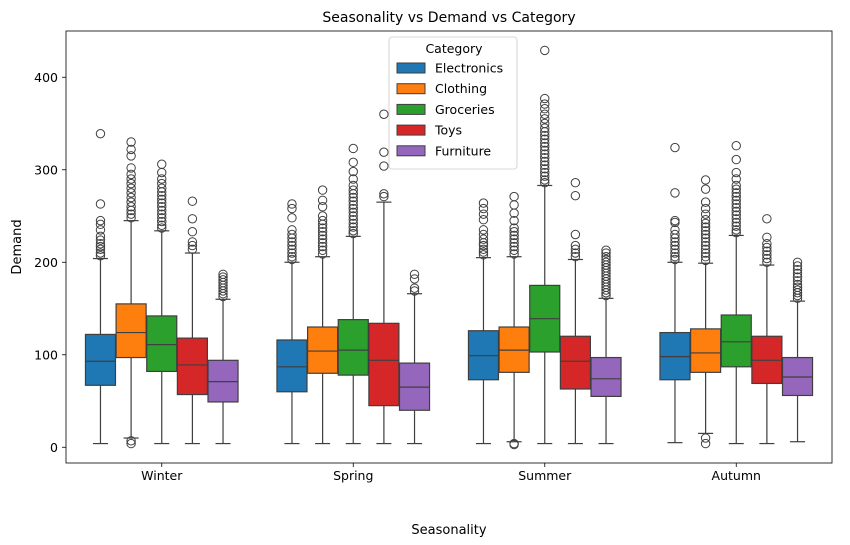  Describe the element at coordinates (575, 311) in the screenshot. I see `box-toys-summer` at that location.